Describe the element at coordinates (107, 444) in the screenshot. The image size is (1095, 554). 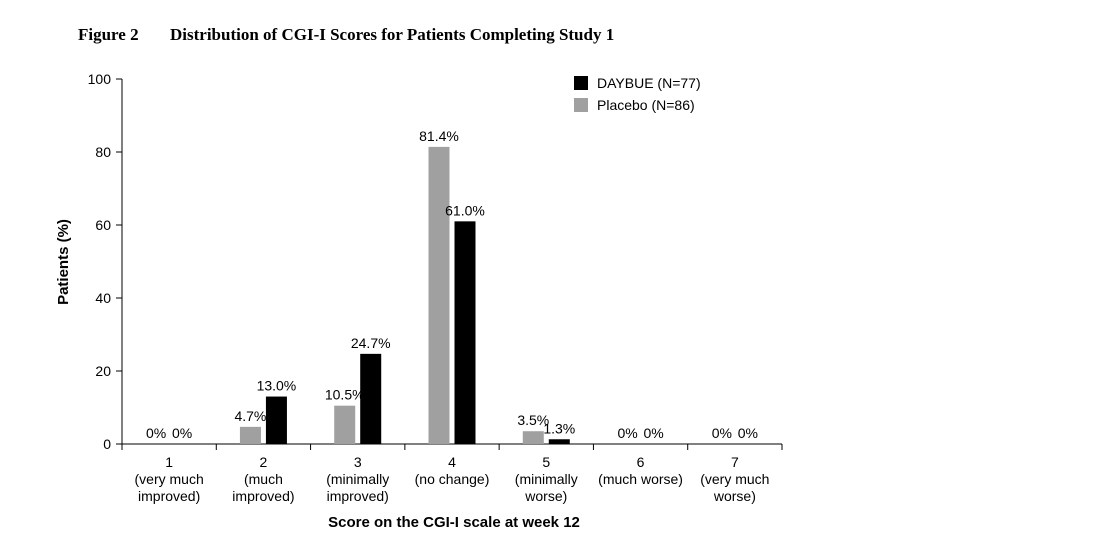
I see `y-tick-label: 0` at that location.